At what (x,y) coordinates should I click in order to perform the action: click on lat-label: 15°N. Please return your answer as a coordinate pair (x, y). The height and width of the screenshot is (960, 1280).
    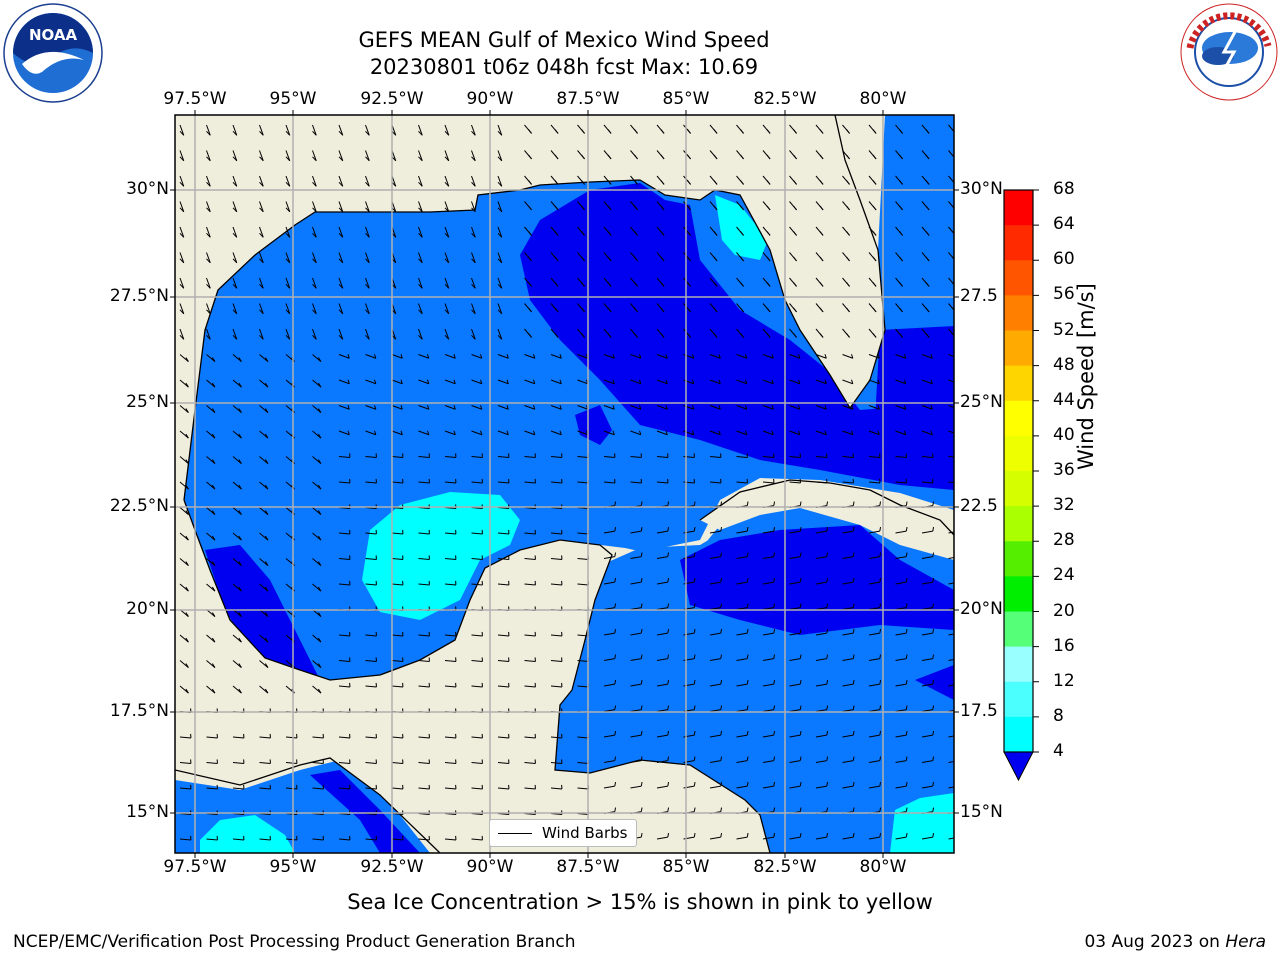
    Looking at the image, I should click on (147, 812).